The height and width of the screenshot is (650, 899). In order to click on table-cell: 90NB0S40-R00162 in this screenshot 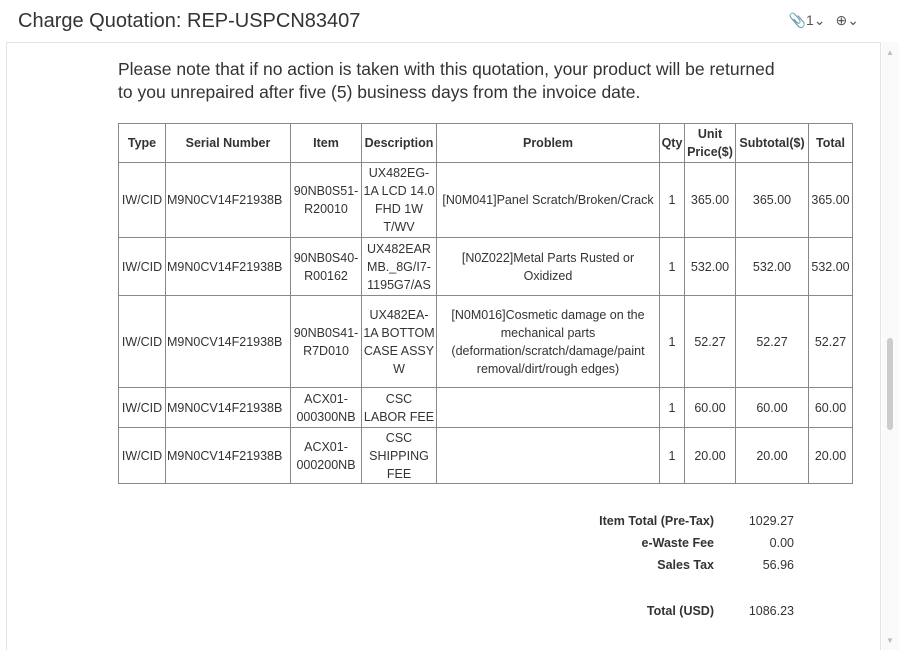, I will do `click(326, 266)`.